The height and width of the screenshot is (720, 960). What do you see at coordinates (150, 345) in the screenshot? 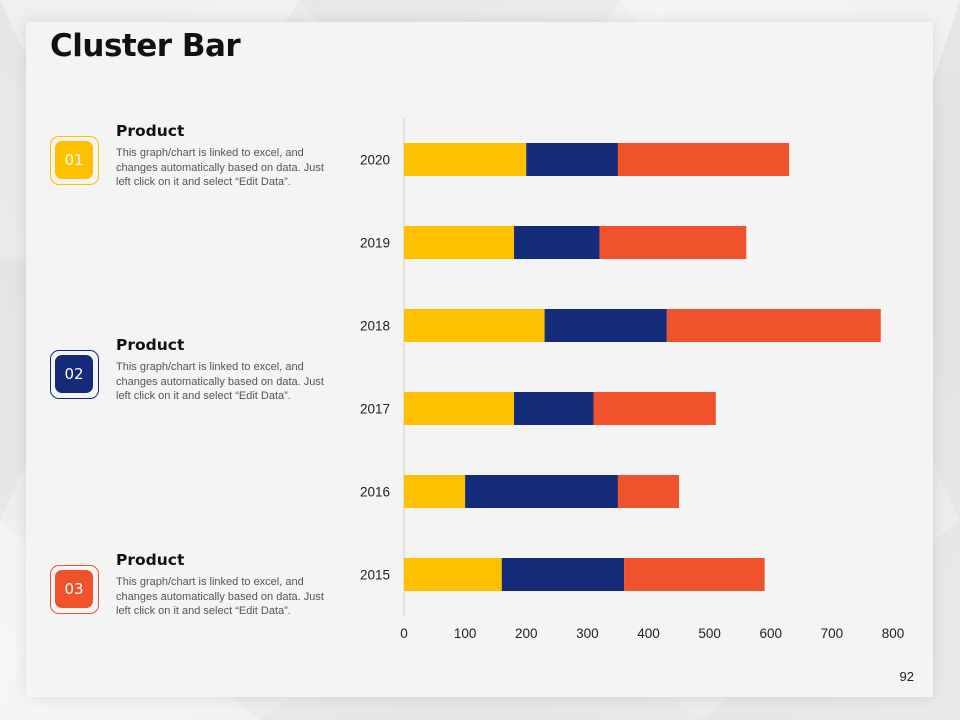
I see `product-title-2: Product` at bounding box center [150, 345].